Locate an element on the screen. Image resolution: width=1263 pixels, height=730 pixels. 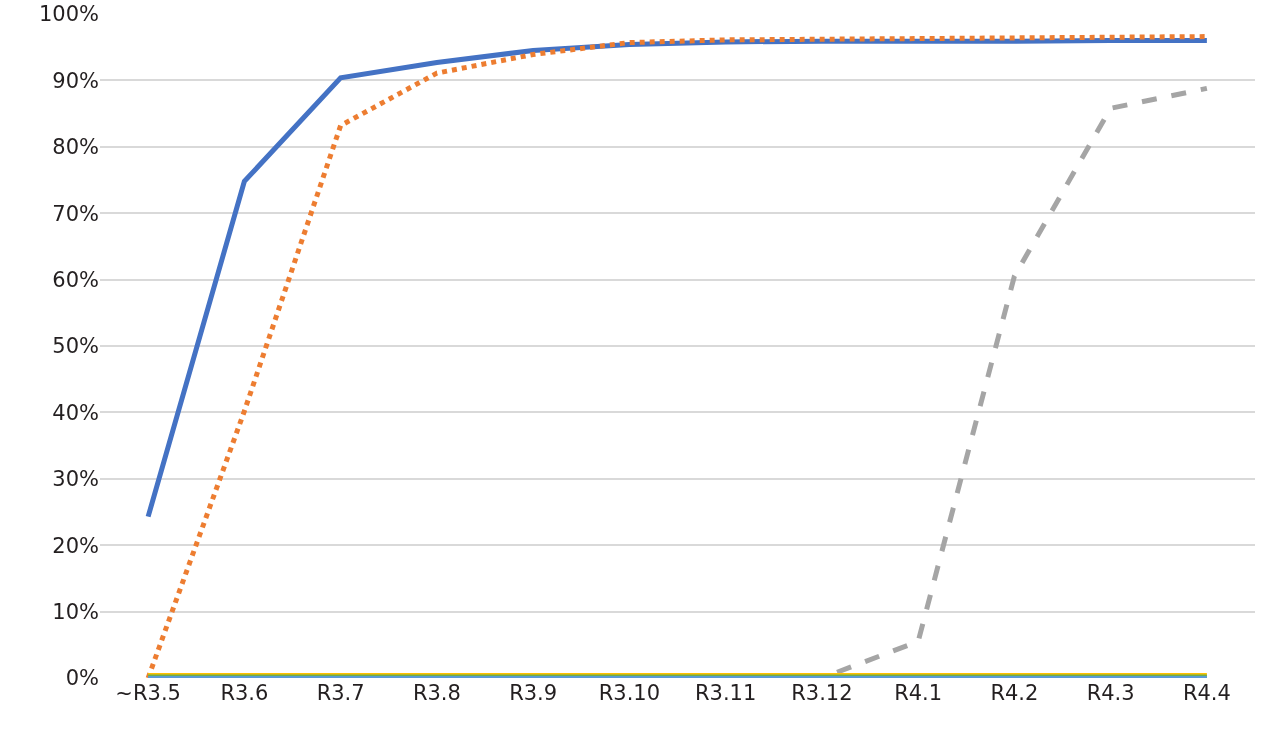
y-tick-label: 30% is located at coordinates (75, 479).